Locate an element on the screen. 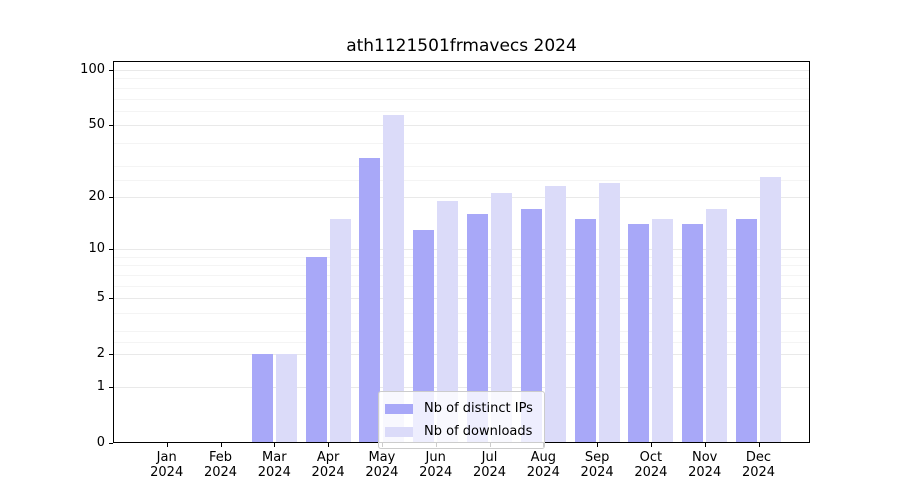  x-tick-label-apr: Apr 2024 is located at coordinates (328, 465).